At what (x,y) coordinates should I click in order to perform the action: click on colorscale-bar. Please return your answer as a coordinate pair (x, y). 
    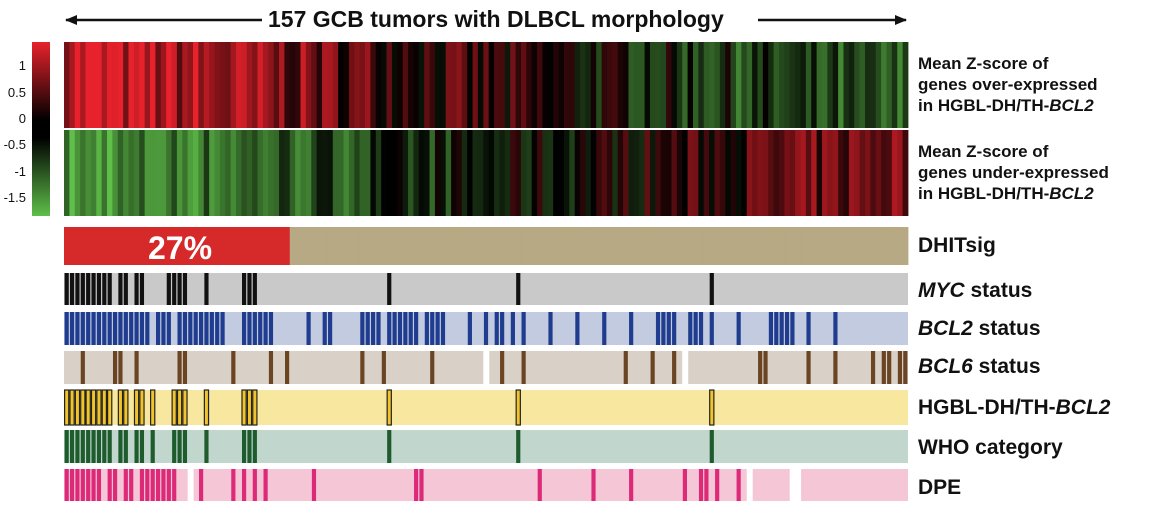
    Looking at the image, I should click on (41, 129).